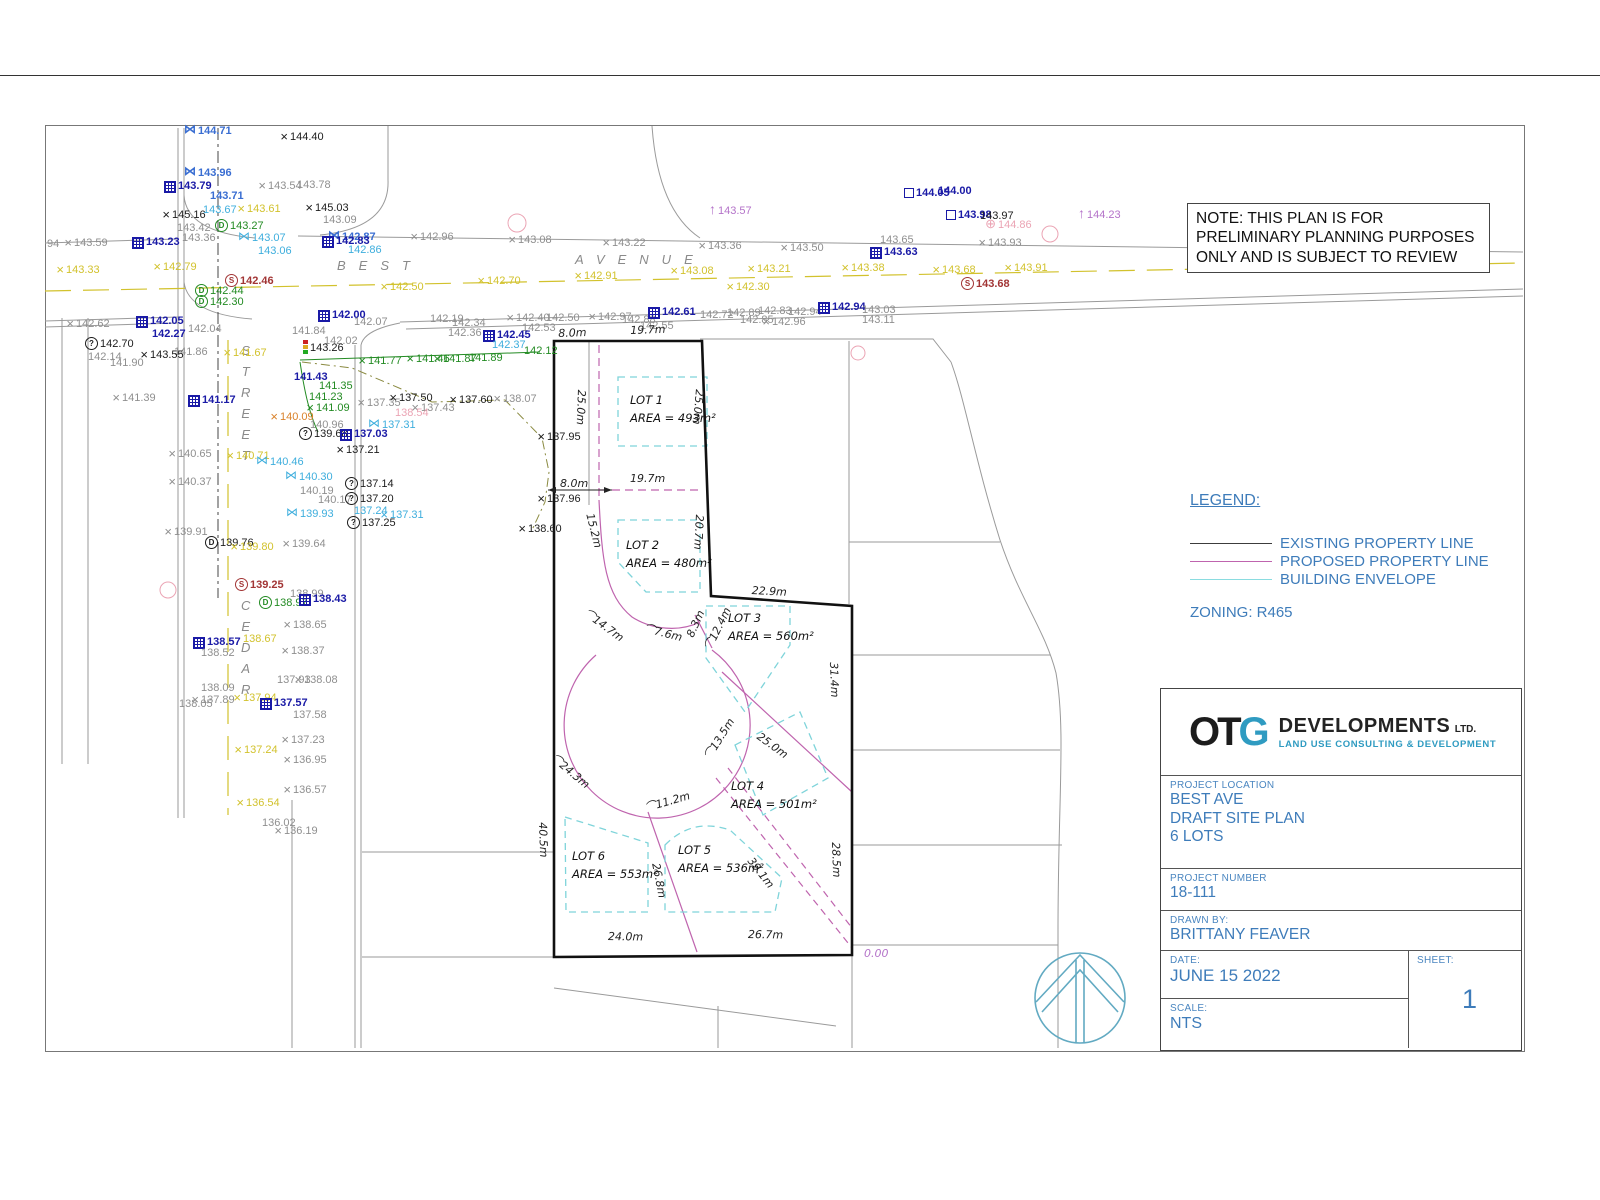  What do you see at coordinates (217, 643) in the screenshot?
I see `survey-point-label: 138.57` at bounding box center [217, 643].